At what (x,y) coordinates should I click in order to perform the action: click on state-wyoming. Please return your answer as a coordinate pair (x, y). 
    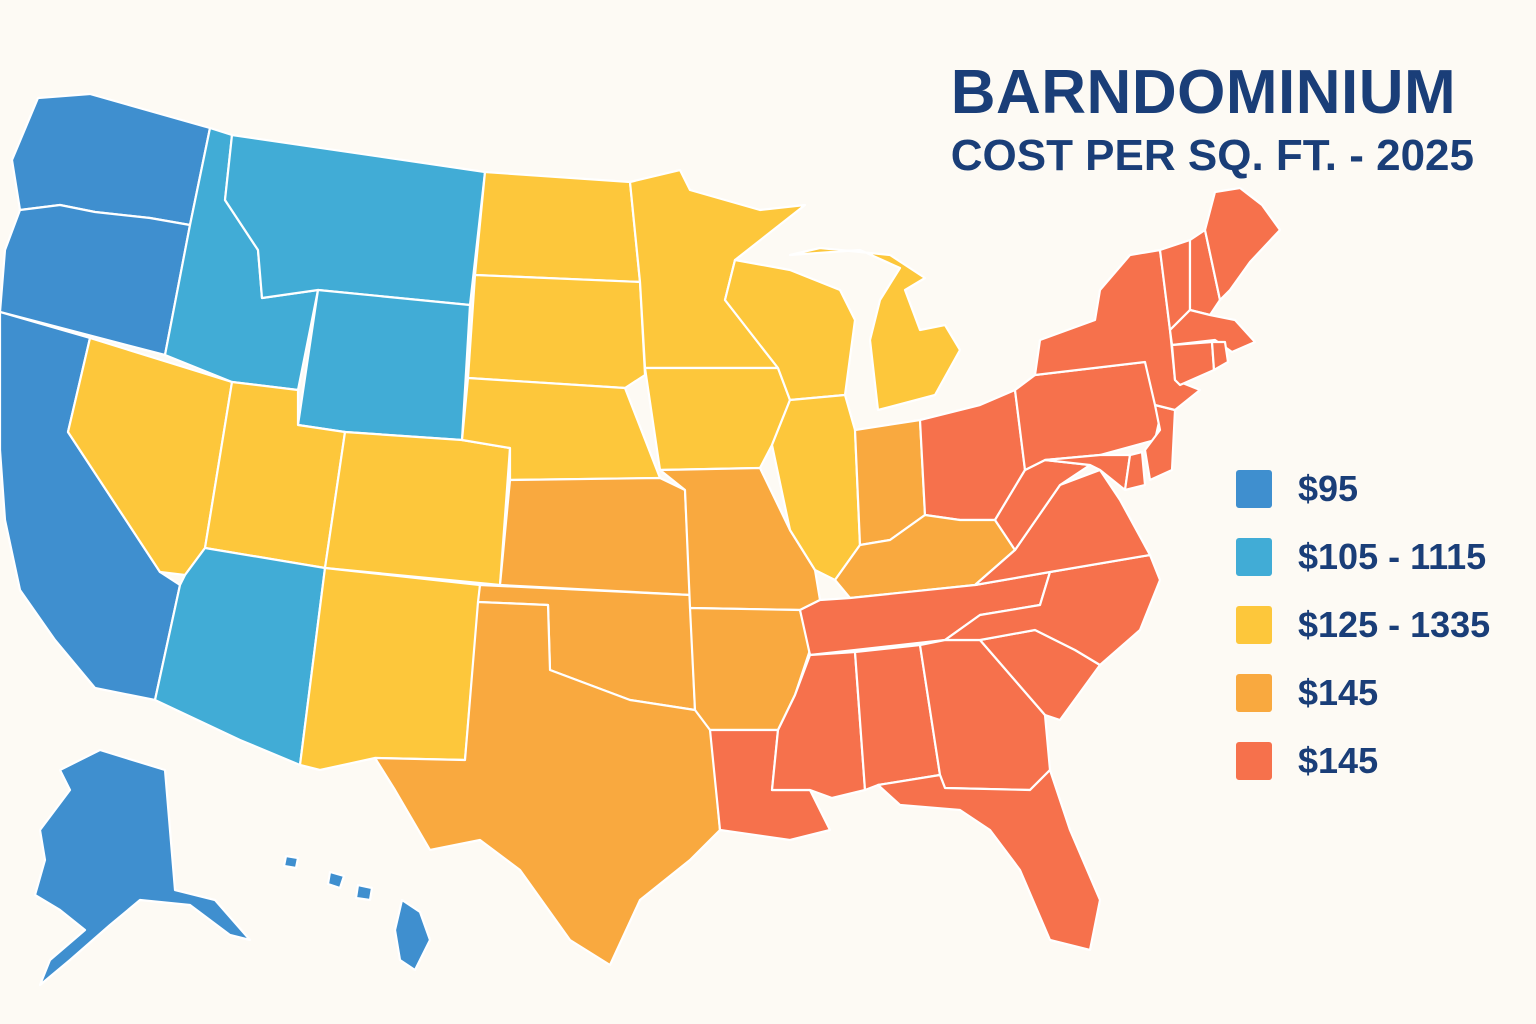
    Looking at the image, I should click on (384, 365).